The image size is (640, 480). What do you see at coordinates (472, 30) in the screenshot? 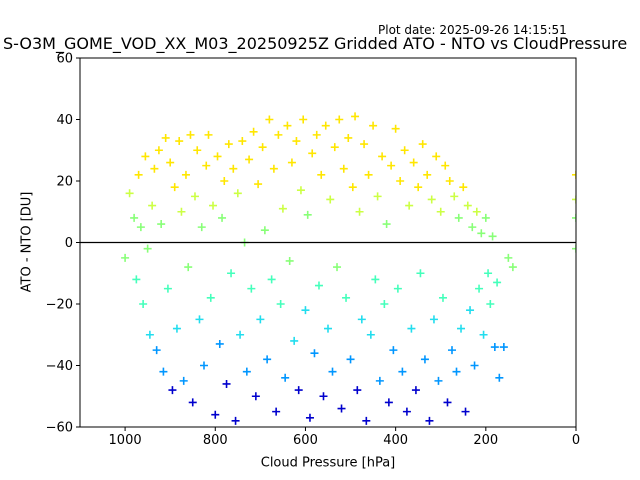
I see `plot-date-label: Plot date: 2025-09-26 14:15:51` at bounding box center [472, 30].